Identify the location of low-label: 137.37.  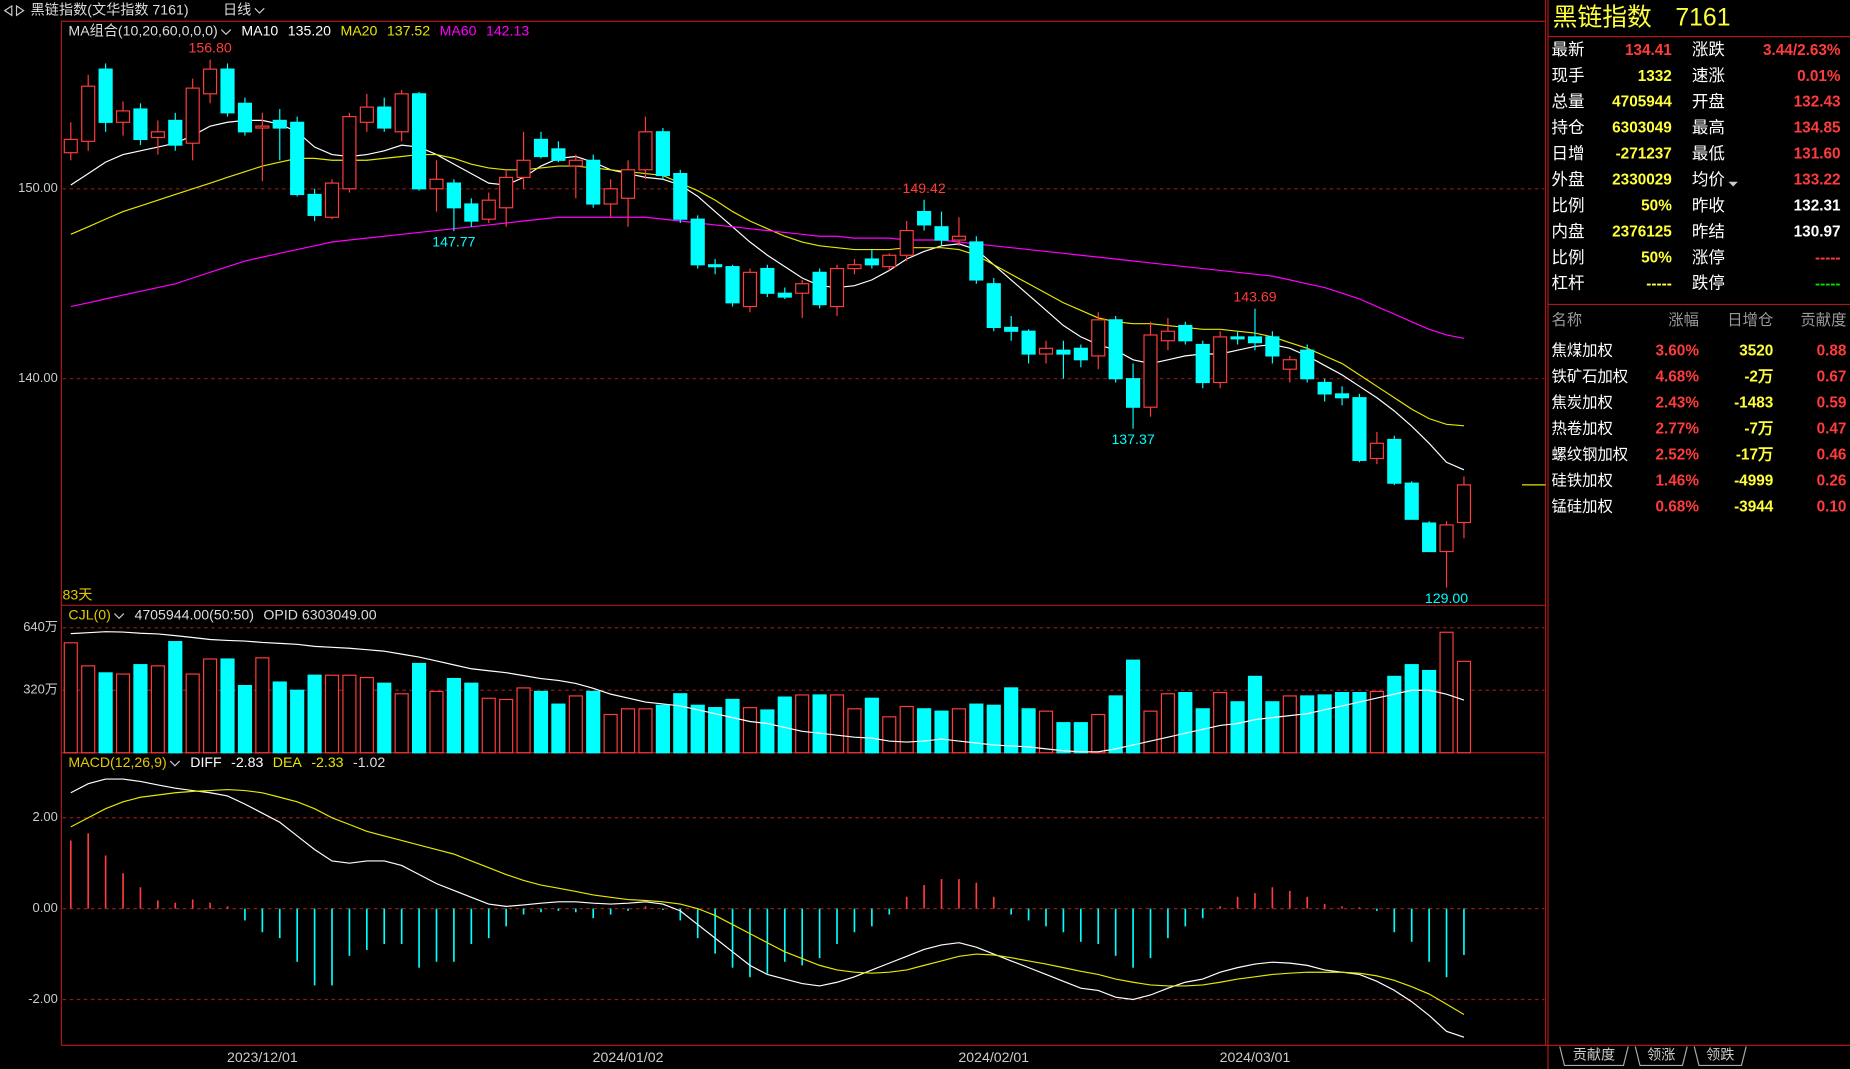
(1132, 439).